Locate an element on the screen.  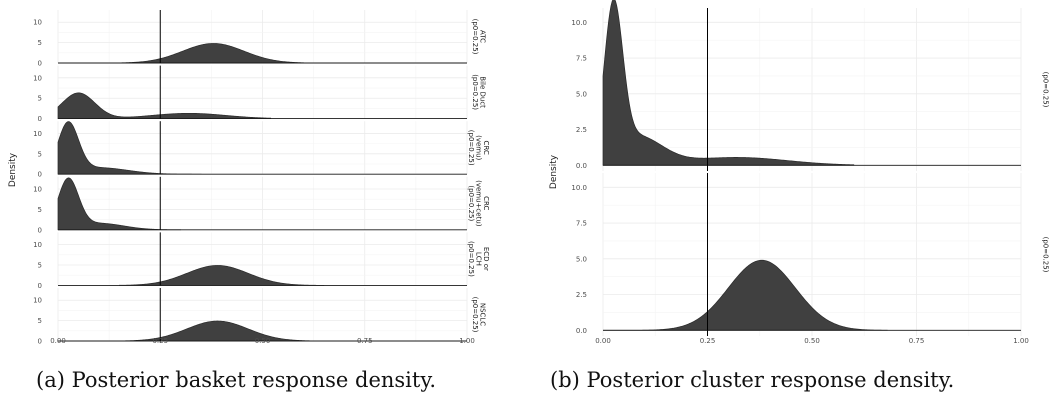
facet-strip: CRC(vemu+cetu)(p0=0.25) is located at coordinates (478, 203).